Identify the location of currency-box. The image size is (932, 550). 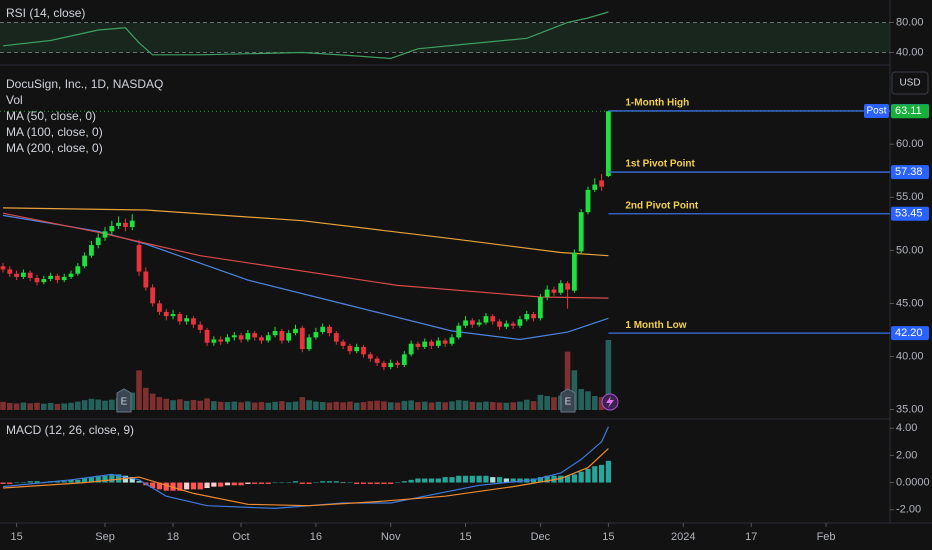
(910, 83).